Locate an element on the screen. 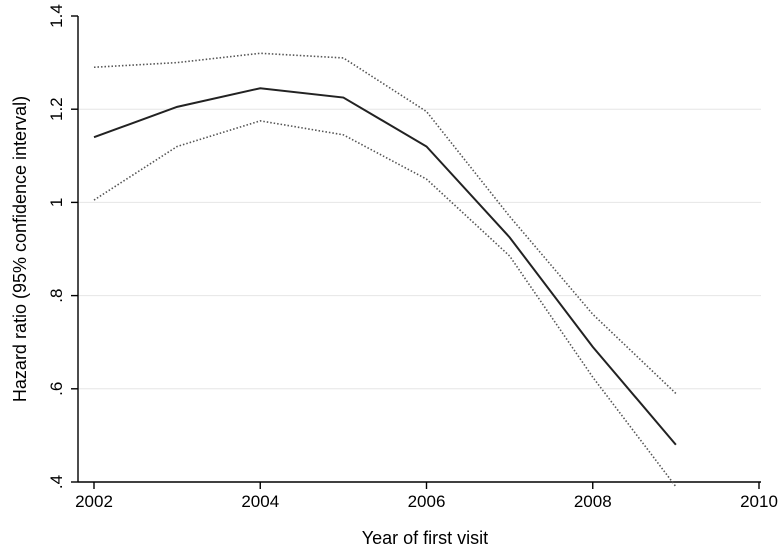 This screenshot has height=552, width=783. y-axis-title: Hazard ratio (95% confidence interval) is located at coordinates (20, 249).